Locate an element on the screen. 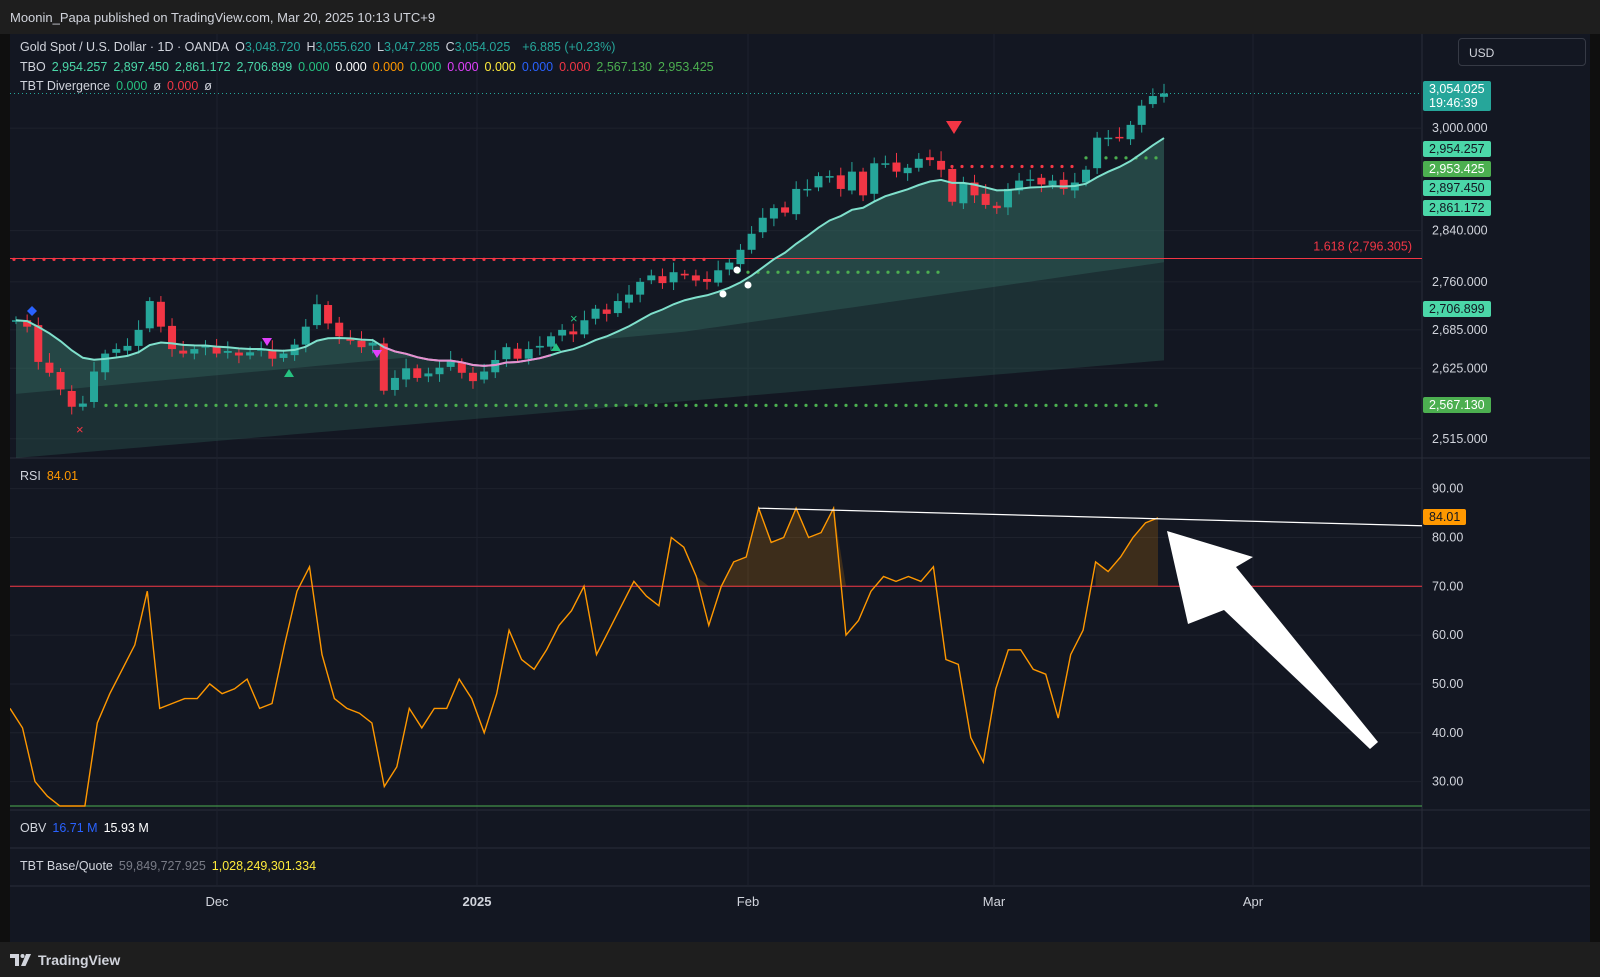 The image size is (1600, 977). ohlc-key-O: O is located at coordinates (240, 47).